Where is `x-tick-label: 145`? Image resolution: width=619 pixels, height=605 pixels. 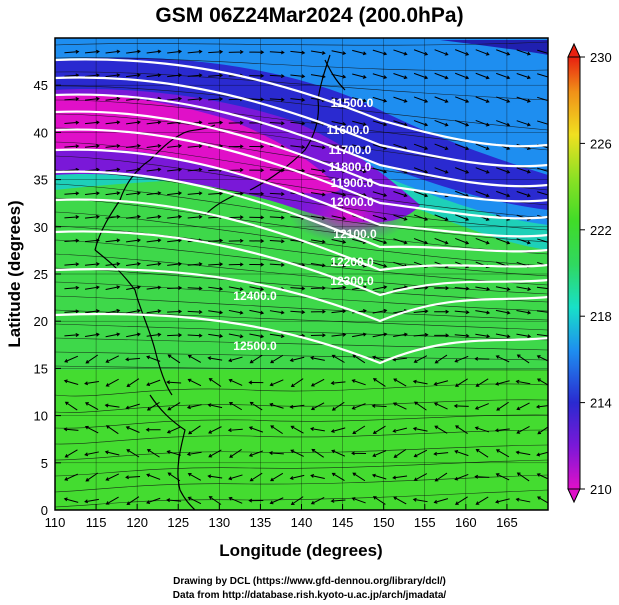 x-tick-label: 145 is located at coordinates (343, 522).